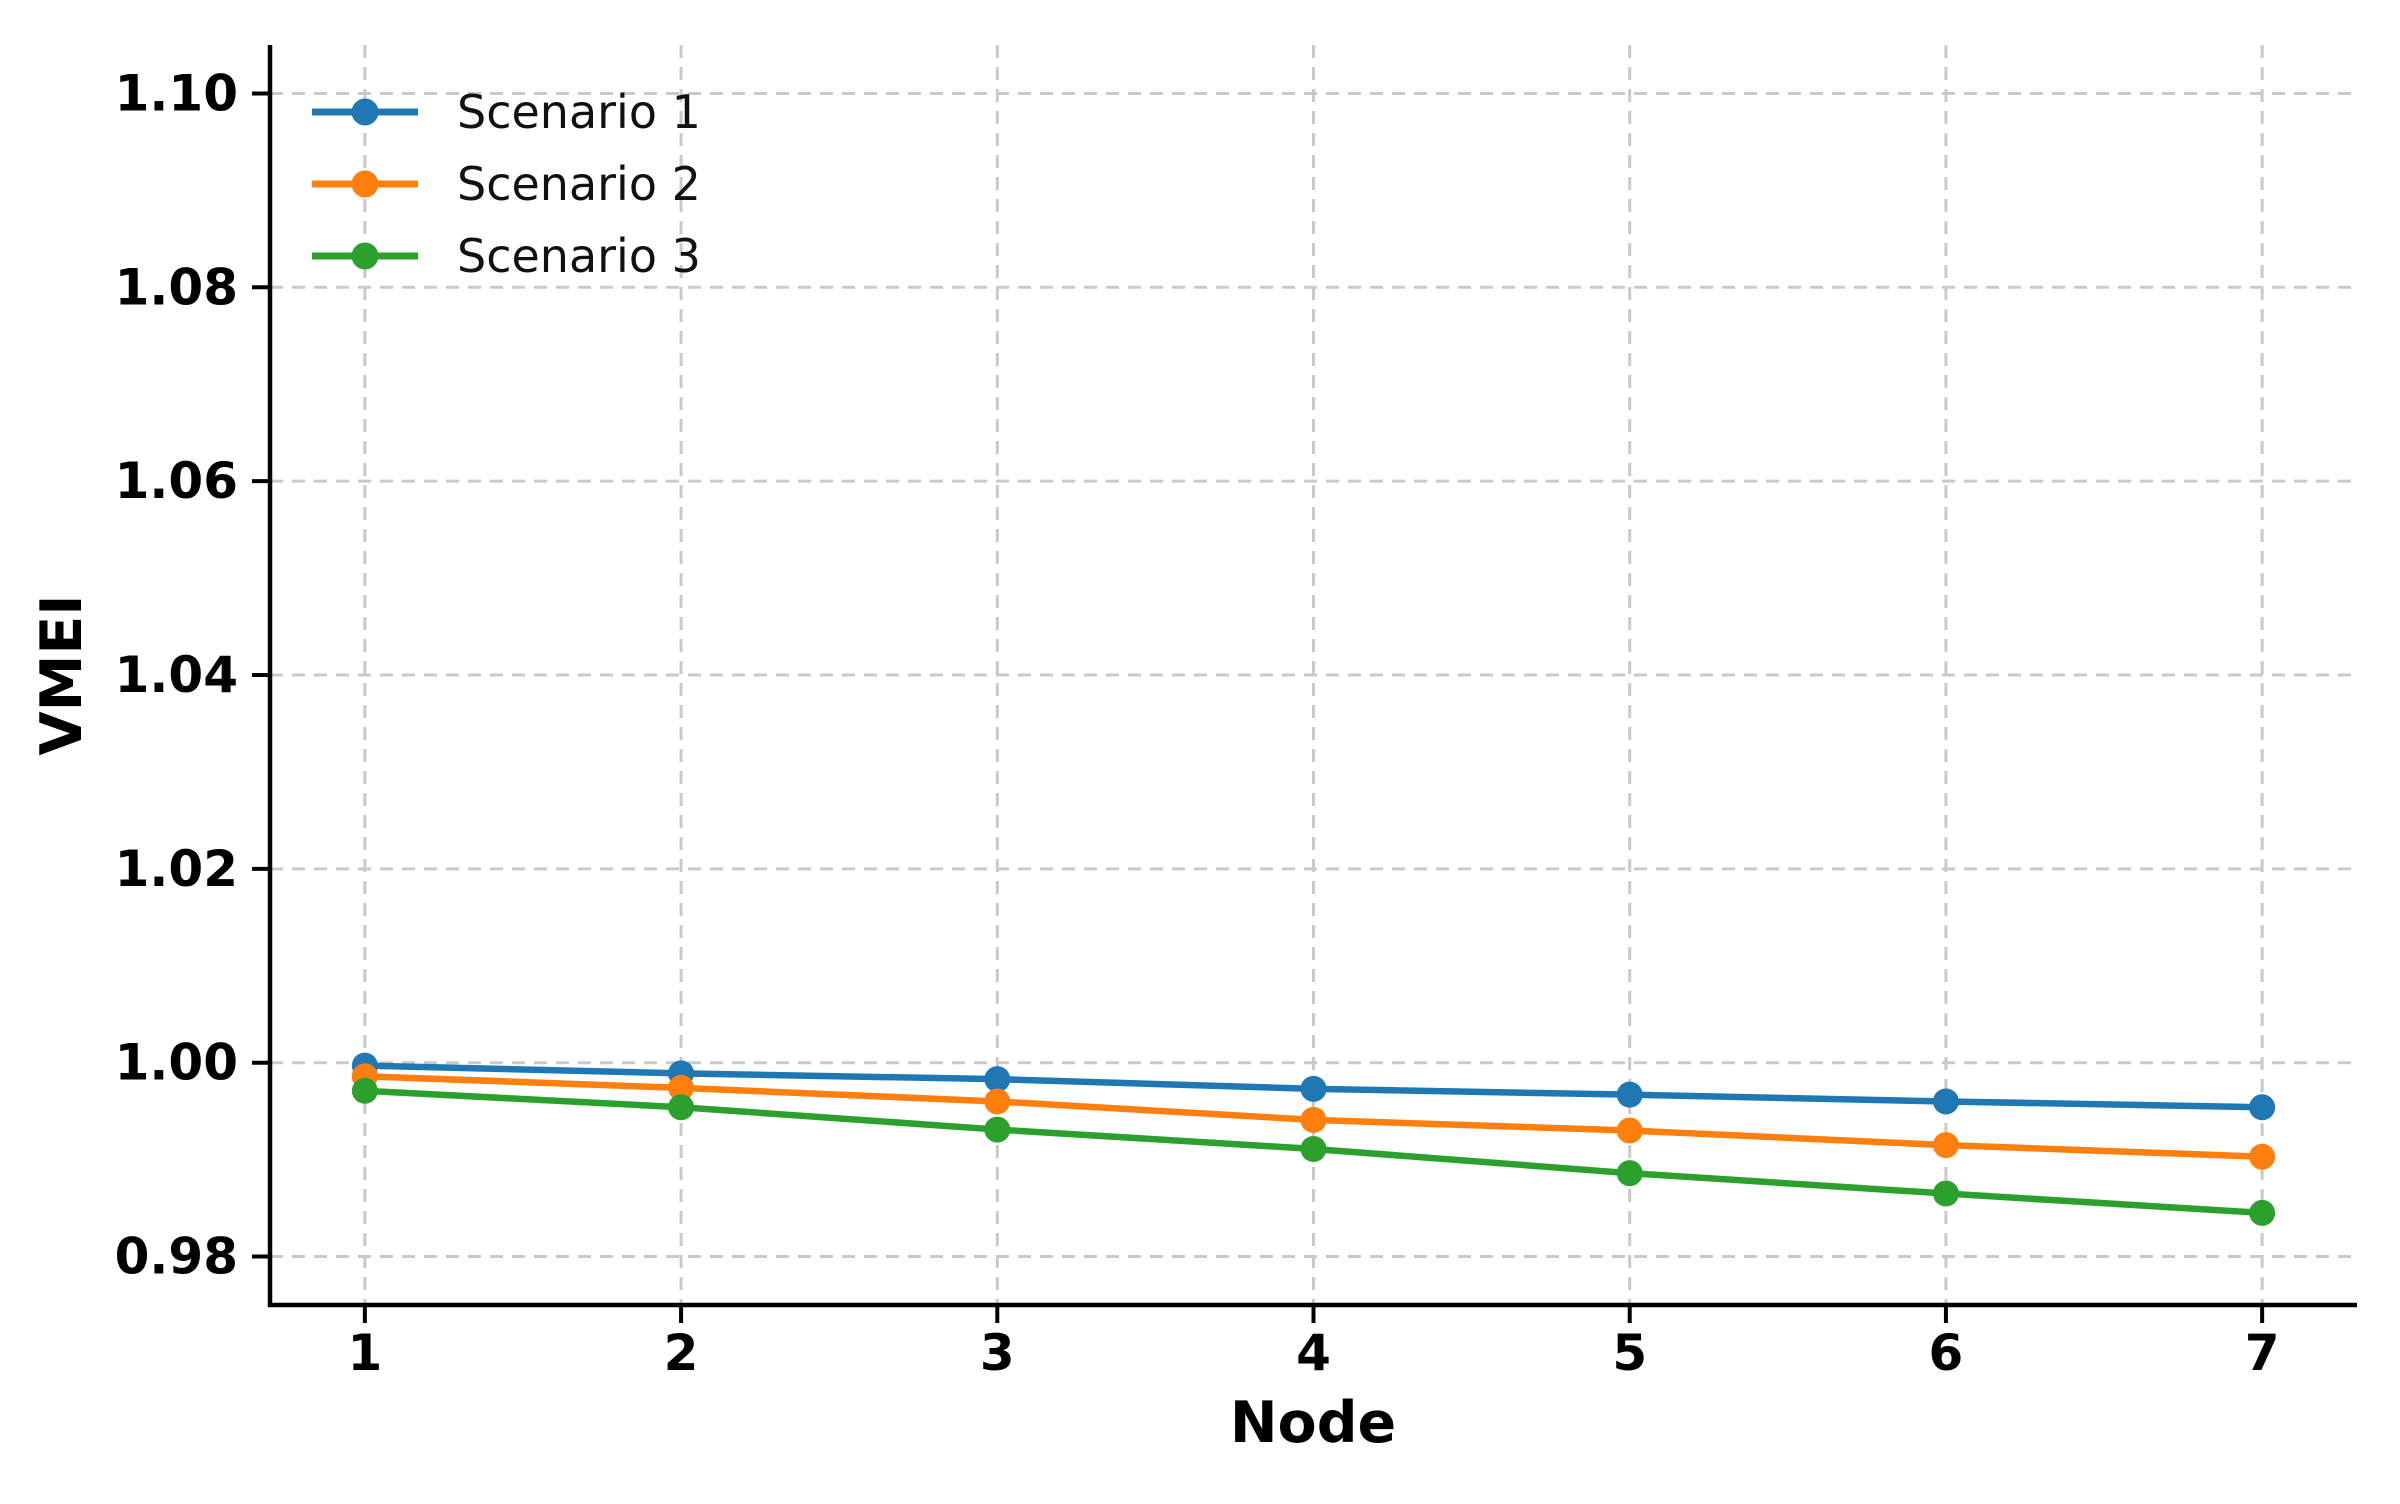  Describe the element at coordinates (997, 1353) in the screenshot. I see `x-tick-label: 3` at that location.